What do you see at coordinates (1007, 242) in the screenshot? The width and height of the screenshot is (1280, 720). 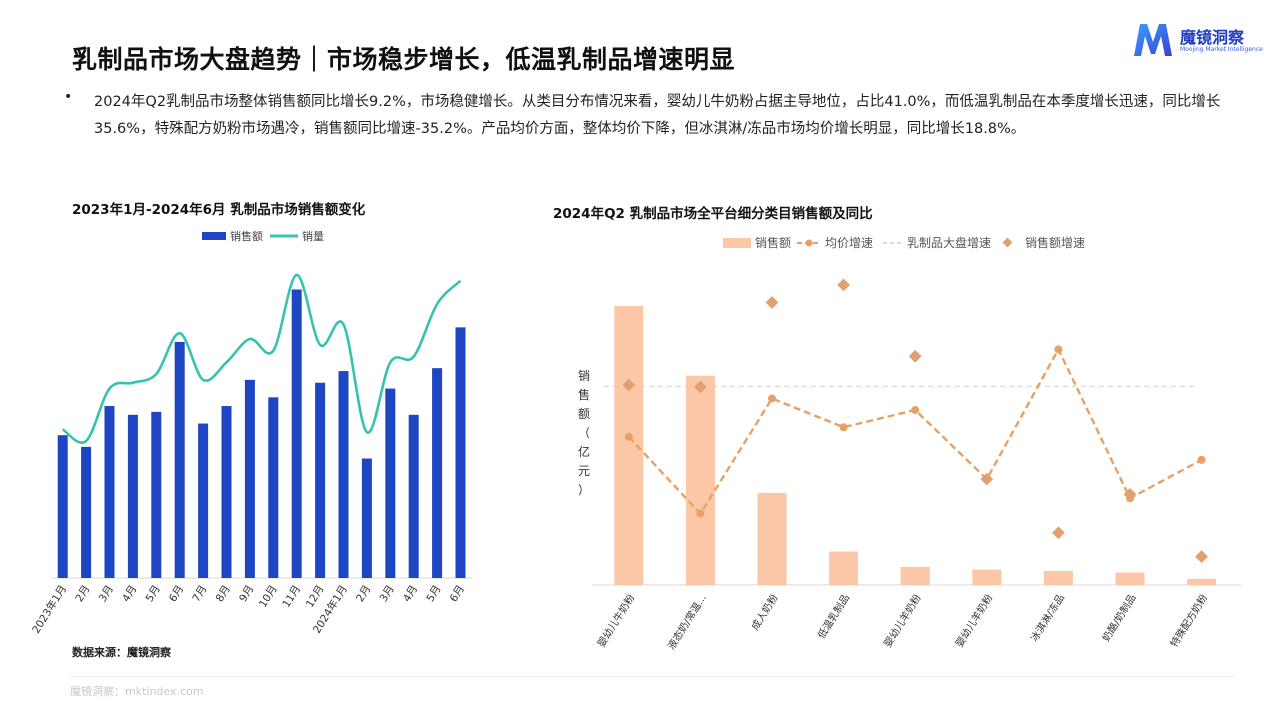 I see `legend-marker-sales-growth` at bounding box center [1007, 242].